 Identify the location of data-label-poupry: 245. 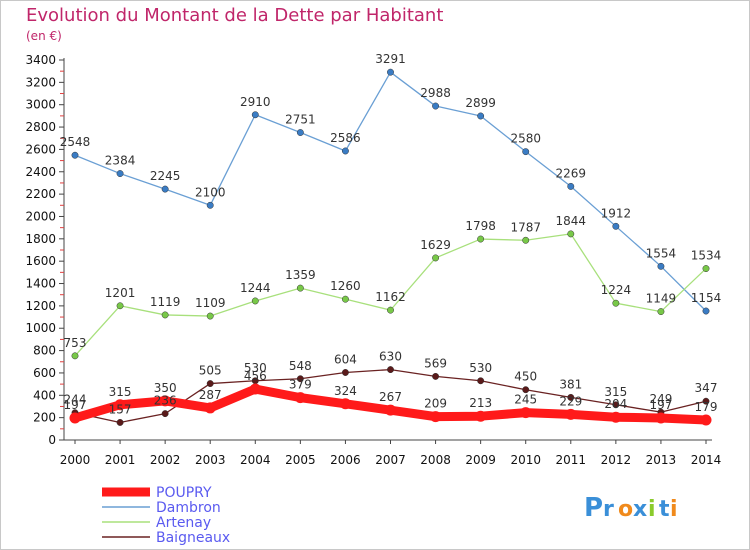
(525, 400).